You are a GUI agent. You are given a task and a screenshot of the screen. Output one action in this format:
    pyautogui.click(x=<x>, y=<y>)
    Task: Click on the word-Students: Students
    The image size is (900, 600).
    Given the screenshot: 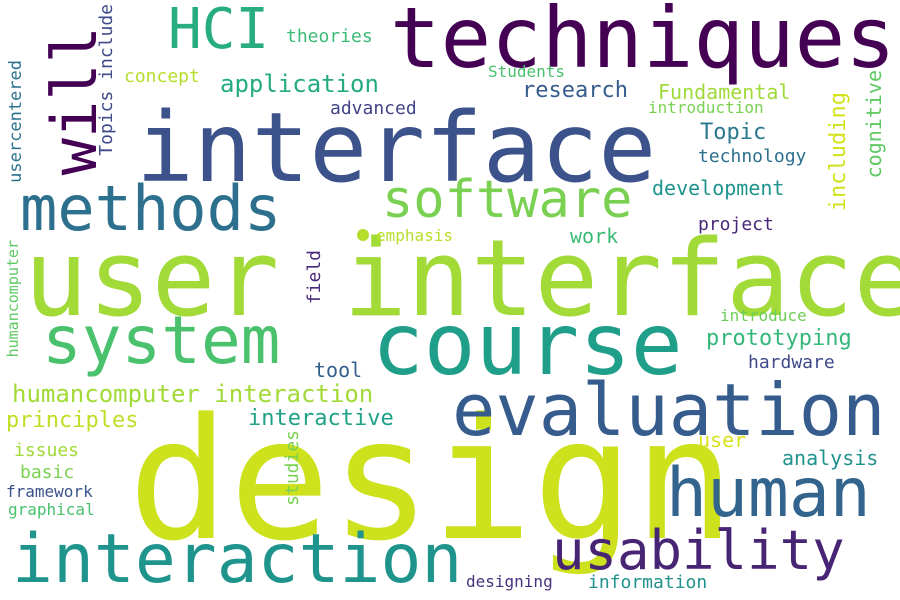 What is the action you would take?
    pyautogui.click(x=527, y=71)
    